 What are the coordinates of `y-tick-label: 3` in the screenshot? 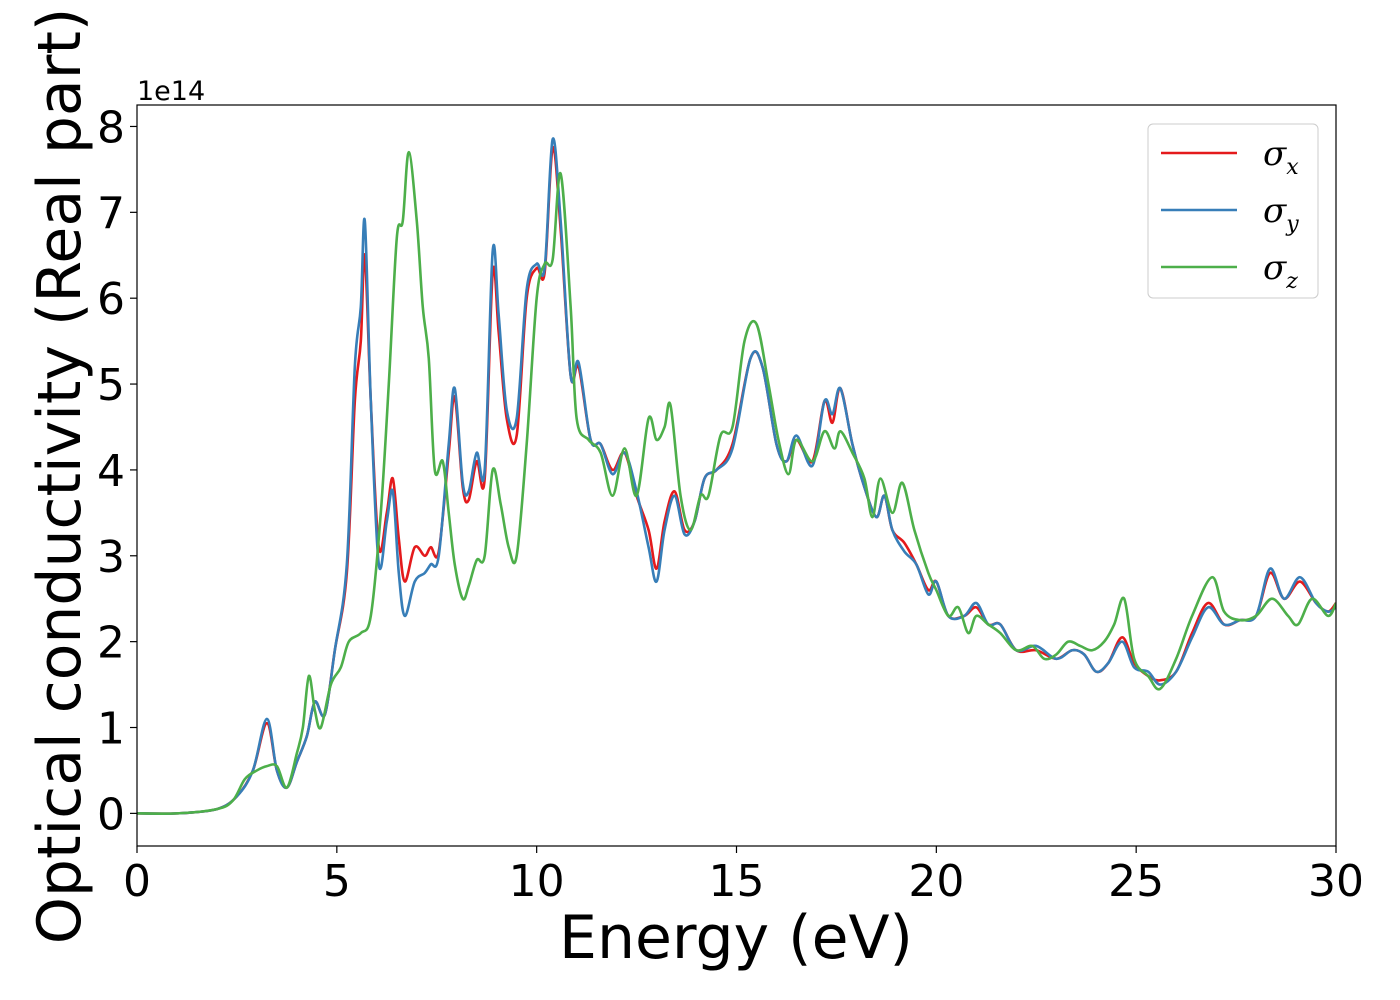 It's located at (111, 557).